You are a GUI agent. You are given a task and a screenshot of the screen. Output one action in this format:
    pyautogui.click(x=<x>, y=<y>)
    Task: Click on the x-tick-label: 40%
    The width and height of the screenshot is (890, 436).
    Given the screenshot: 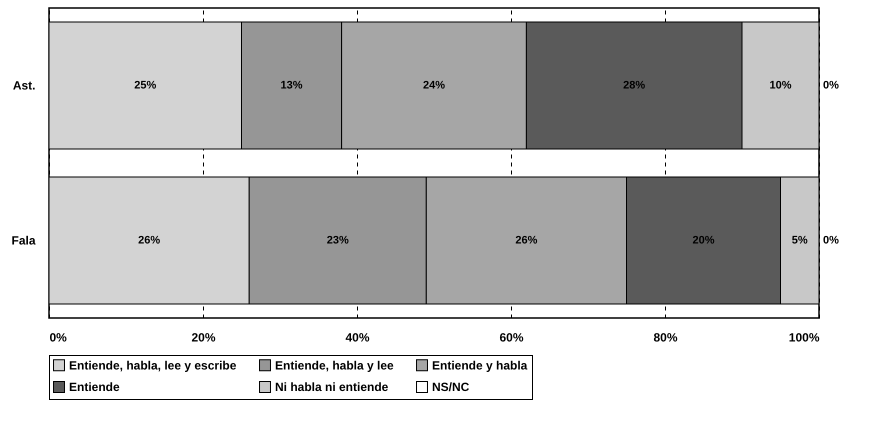 What is the action you would take?
    pyautogui.click(x=357, y=337)
    